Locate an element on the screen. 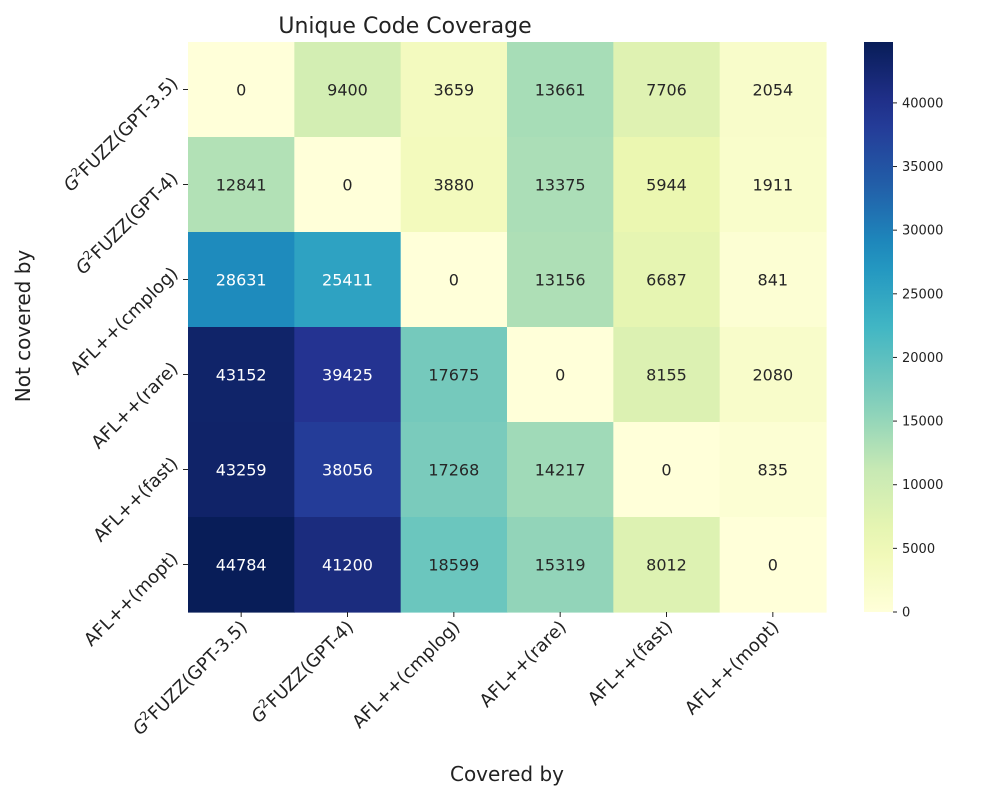  cell-value-label: 43259 is located at coordinates (241, 470).